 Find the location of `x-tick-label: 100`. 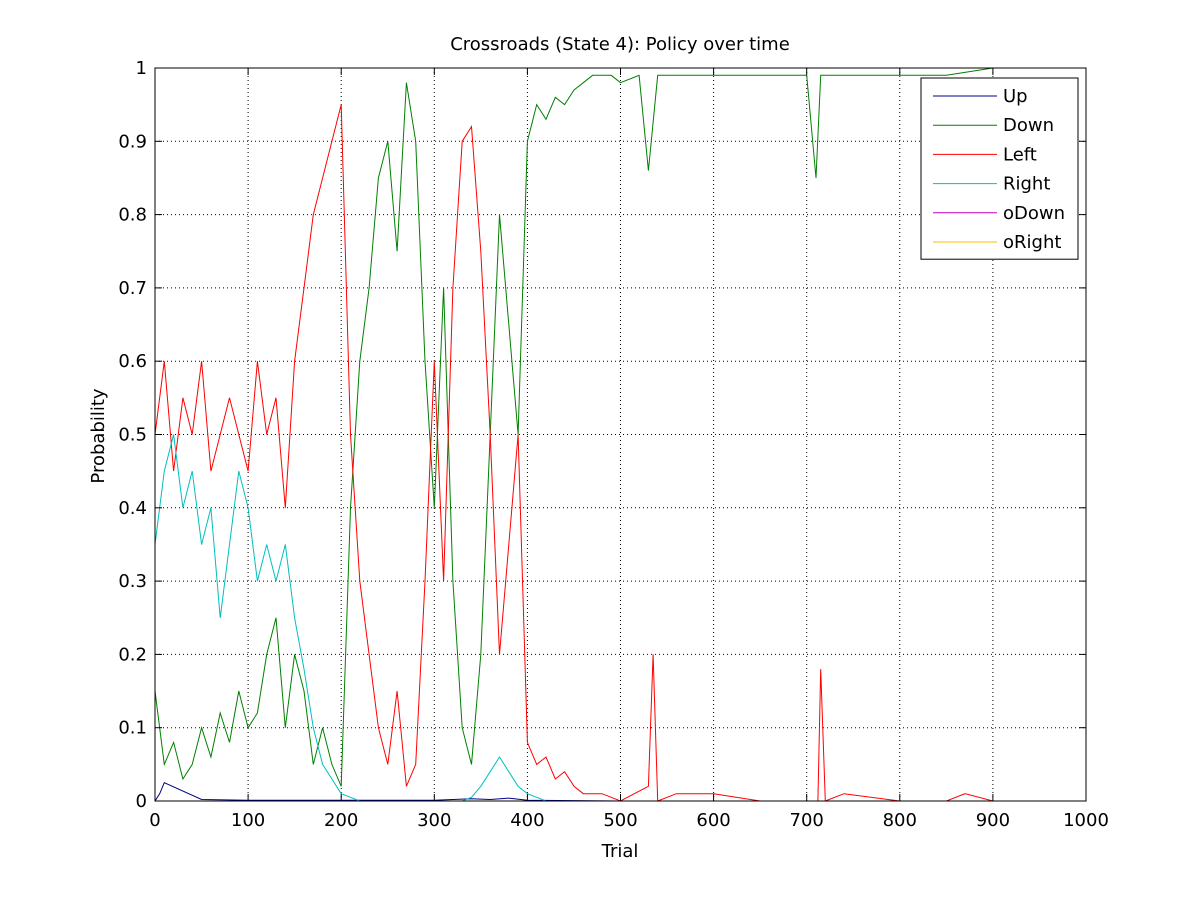

x-tick-label: 100 is located at coordinates (248, 820).